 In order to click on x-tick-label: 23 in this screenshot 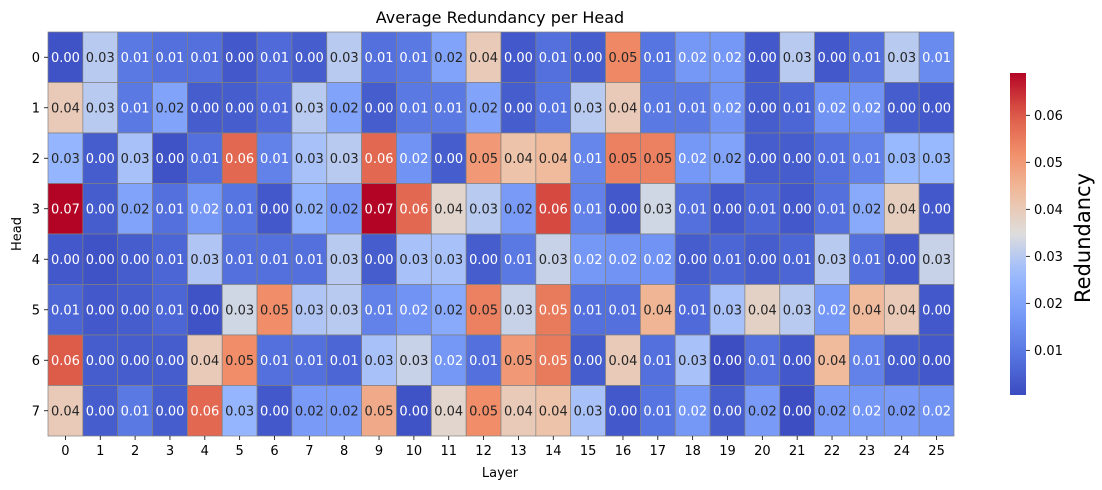, I will do `click(867, 451)`.